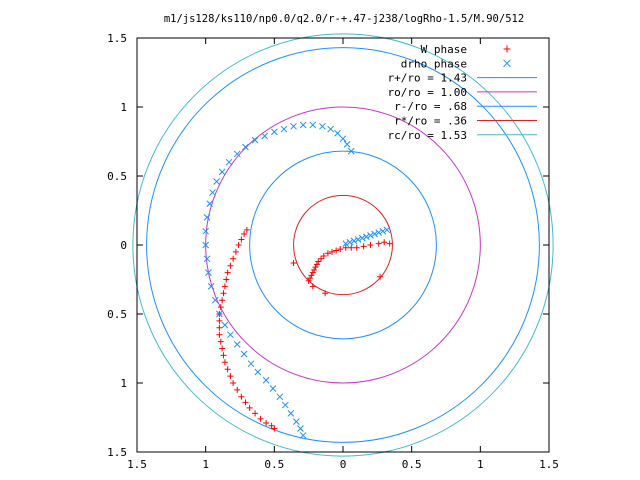 The width and height of the screenshot is (640, 480). Describe the element at coordinates (123, 245) in the screenshot. I see `y-tick-label-3: 0` at that location.